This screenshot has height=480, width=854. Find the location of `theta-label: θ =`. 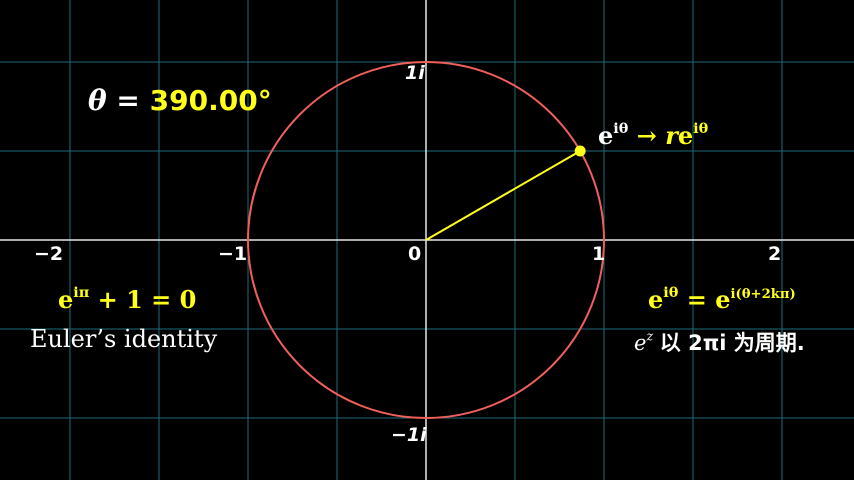

theta-label: θ = is located at coordinates (114, 100).